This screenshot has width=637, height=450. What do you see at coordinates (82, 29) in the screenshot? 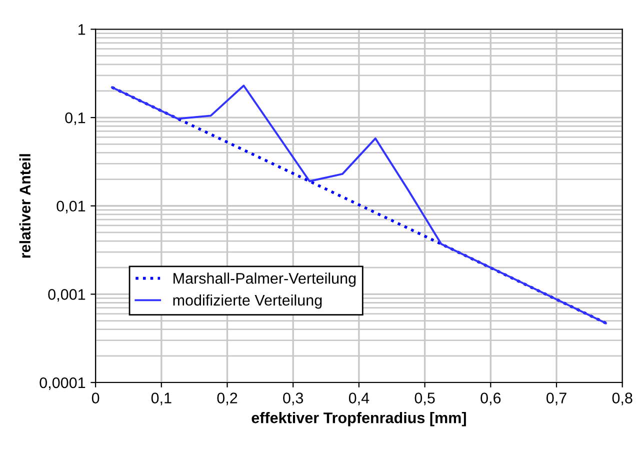
I see `y-tick-label: 1` at bounding box center [82, 29].